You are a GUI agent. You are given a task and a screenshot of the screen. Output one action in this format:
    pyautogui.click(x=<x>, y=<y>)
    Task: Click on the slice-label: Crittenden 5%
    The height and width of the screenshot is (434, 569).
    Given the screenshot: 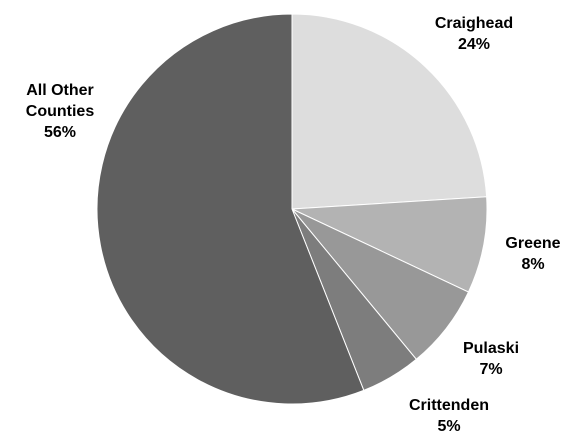 What is the action you would take?
    pyautogui.click(x=449, y=415)
    